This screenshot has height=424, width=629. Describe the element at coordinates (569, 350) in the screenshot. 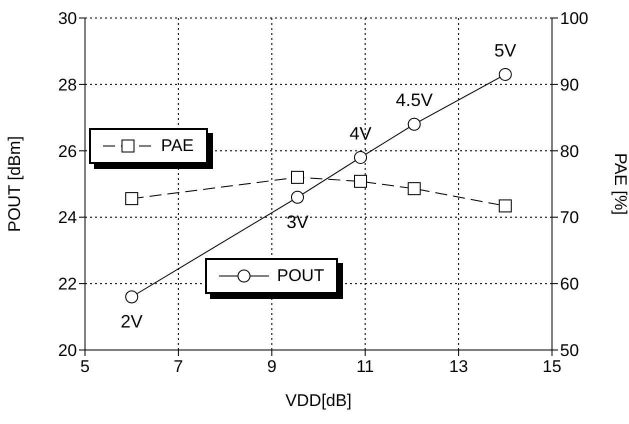

I see `y2-tick-label: 50` at that location.